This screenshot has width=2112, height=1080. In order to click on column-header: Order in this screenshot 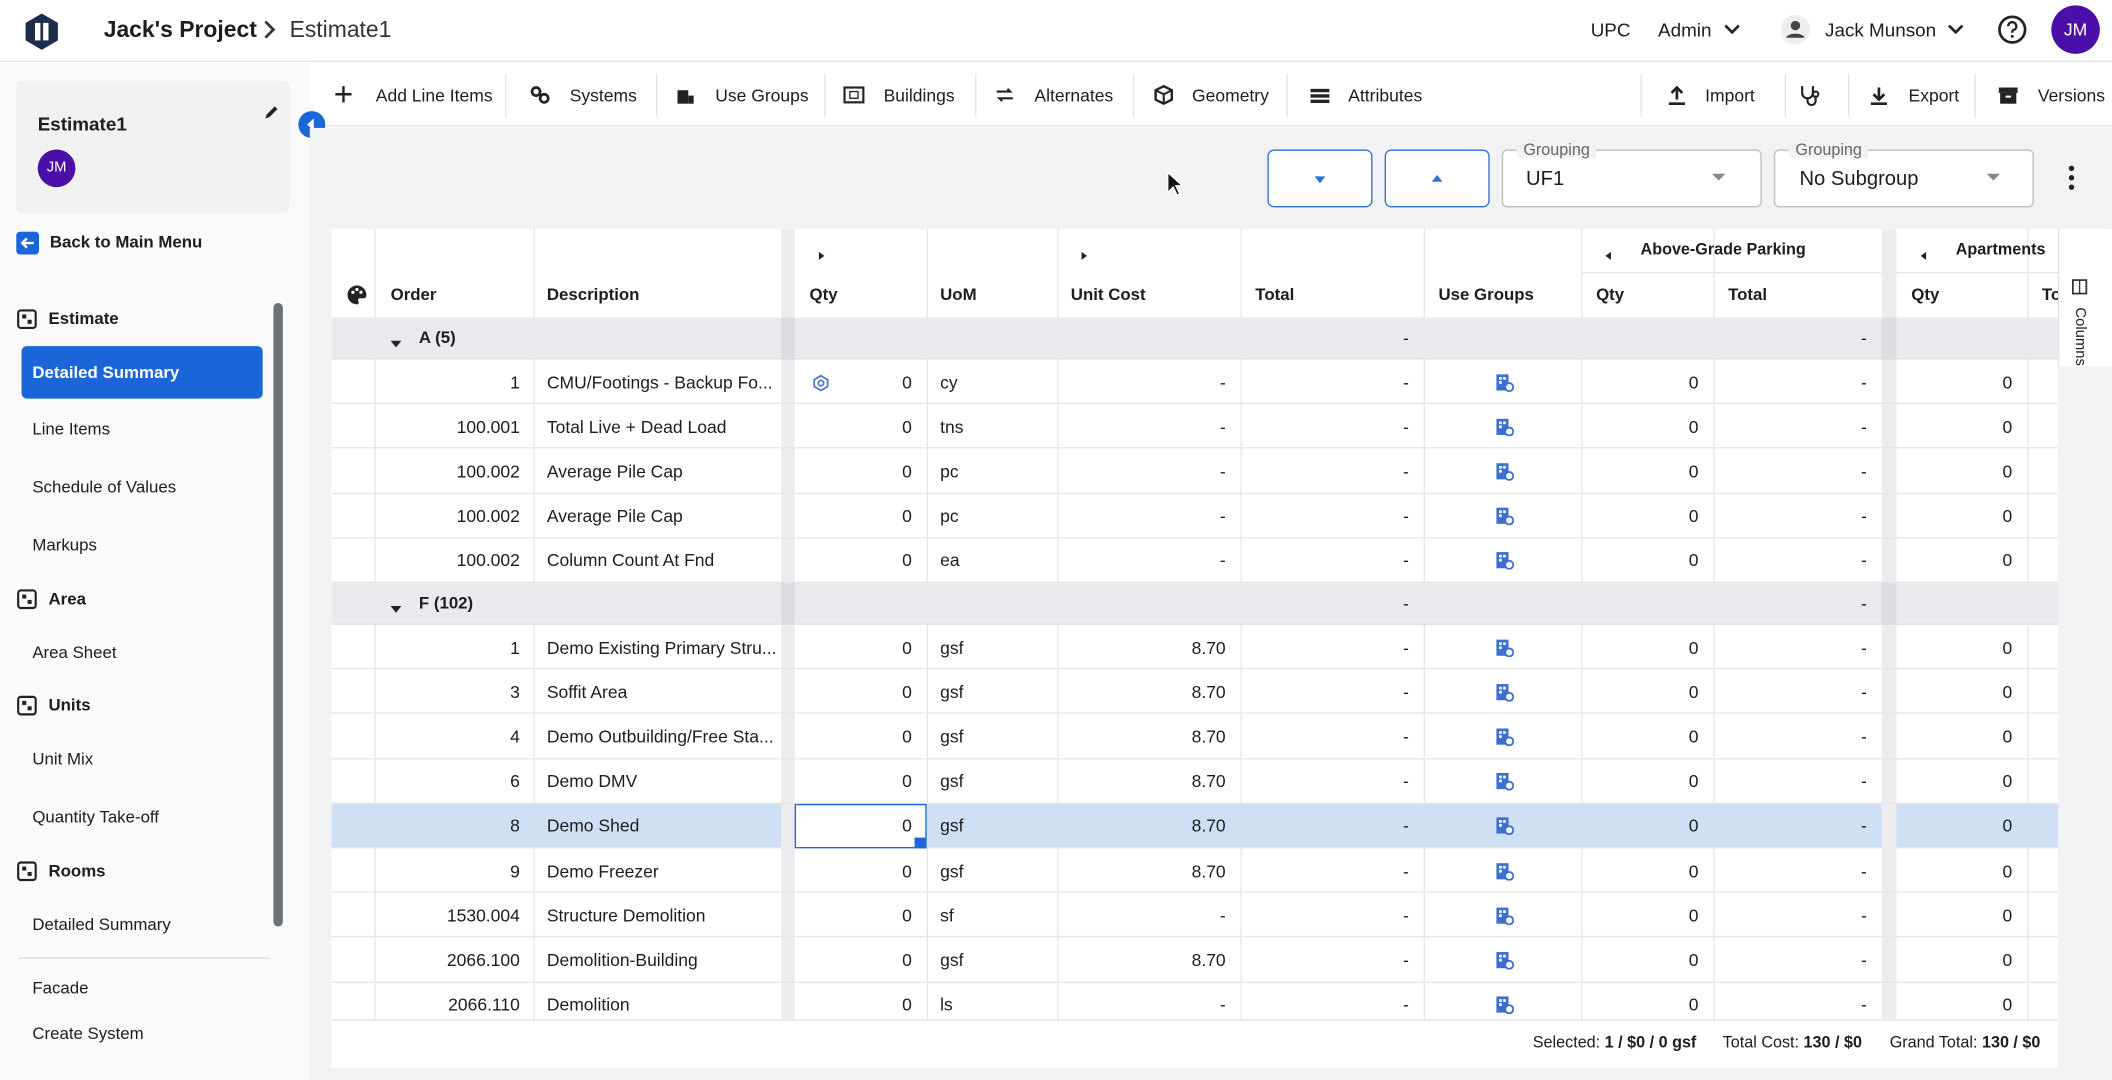, I will do `click(413, 294)`.